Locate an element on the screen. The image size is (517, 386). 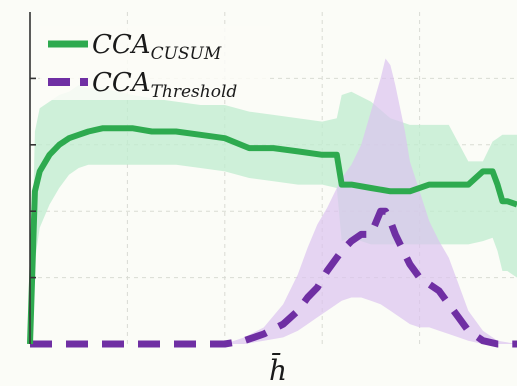
legend-label-threshold: CCAThreshold is located at coordinates (164, 85).